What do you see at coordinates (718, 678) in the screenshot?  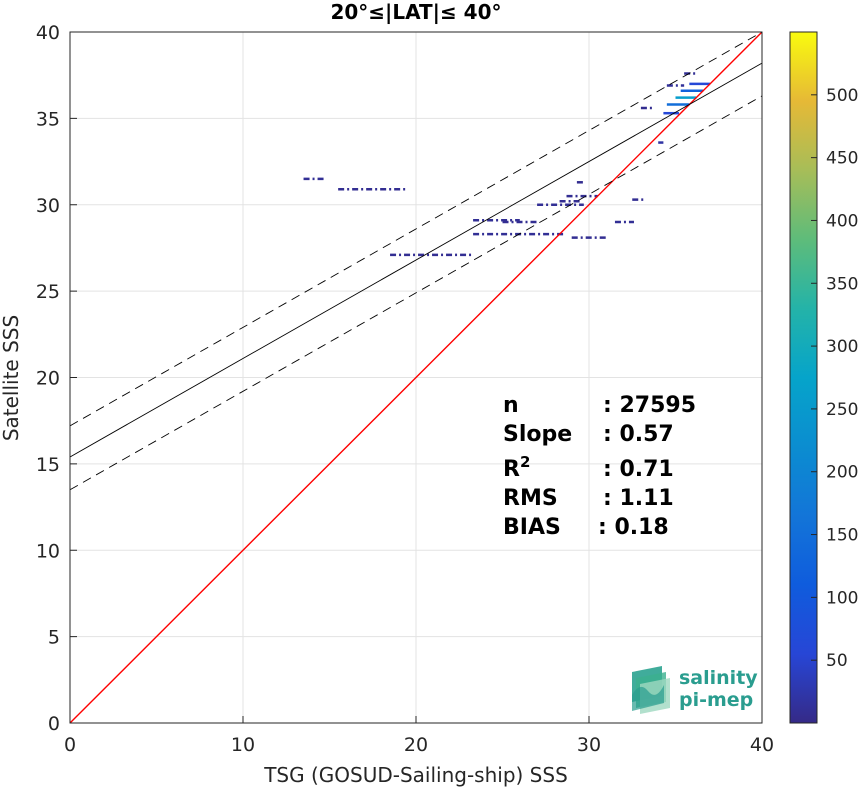 I see `logo-line1: salinity` at bounding box center [718, 678].